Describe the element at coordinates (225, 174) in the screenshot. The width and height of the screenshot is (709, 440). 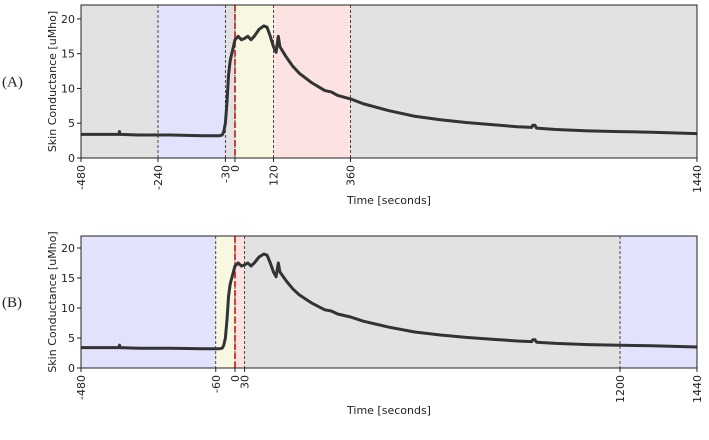
I see `x-tick-label: -30` at that location.